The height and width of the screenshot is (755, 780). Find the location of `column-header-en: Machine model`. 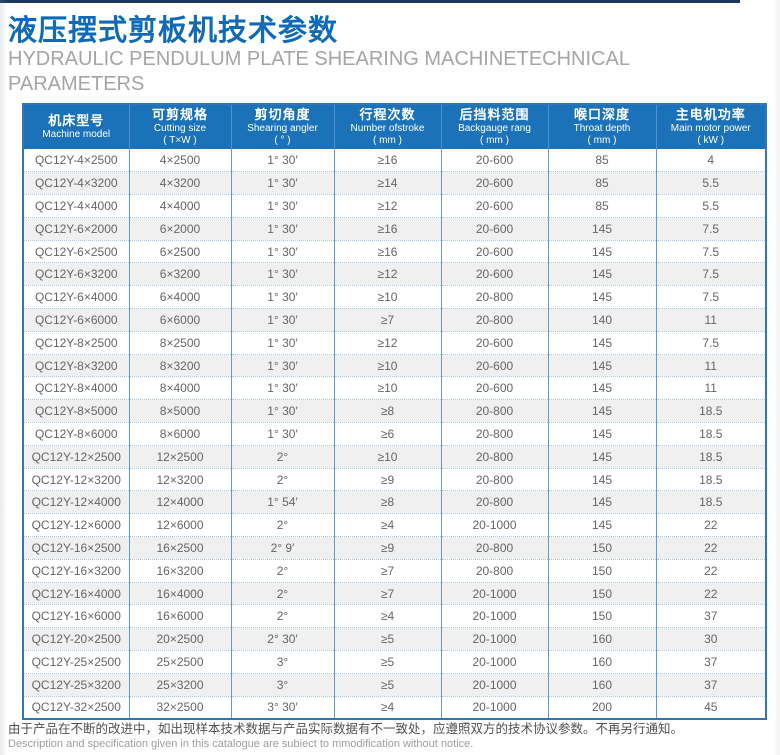

column-header-en: Machine model is located at coordinates (76, 134).